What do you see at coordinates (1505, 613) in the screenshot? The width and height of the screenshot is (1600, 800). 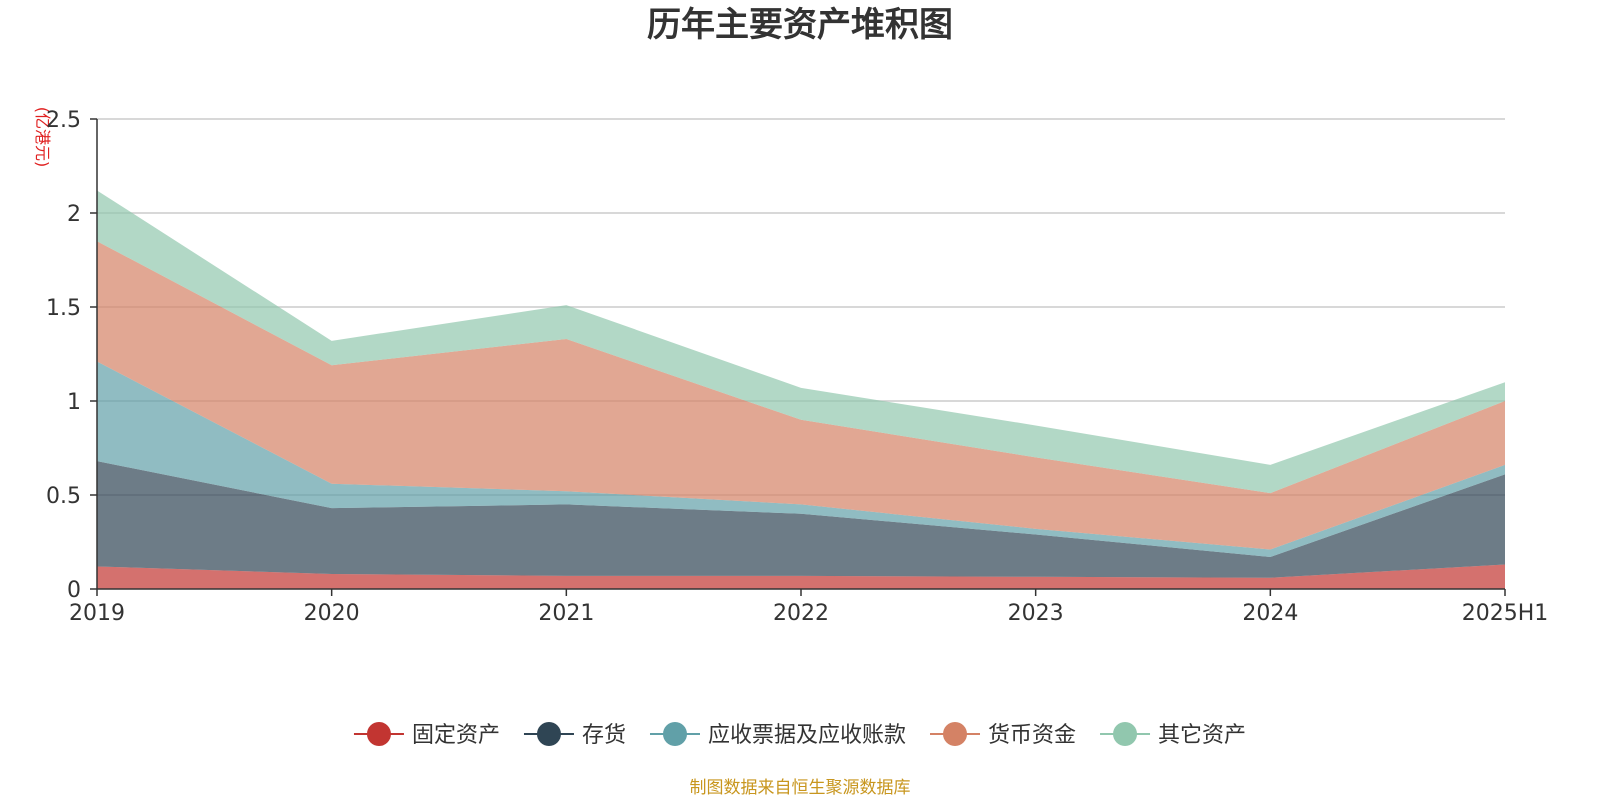 I see `x-tick-label: 2025H1` at bounding box center [1505, 613].